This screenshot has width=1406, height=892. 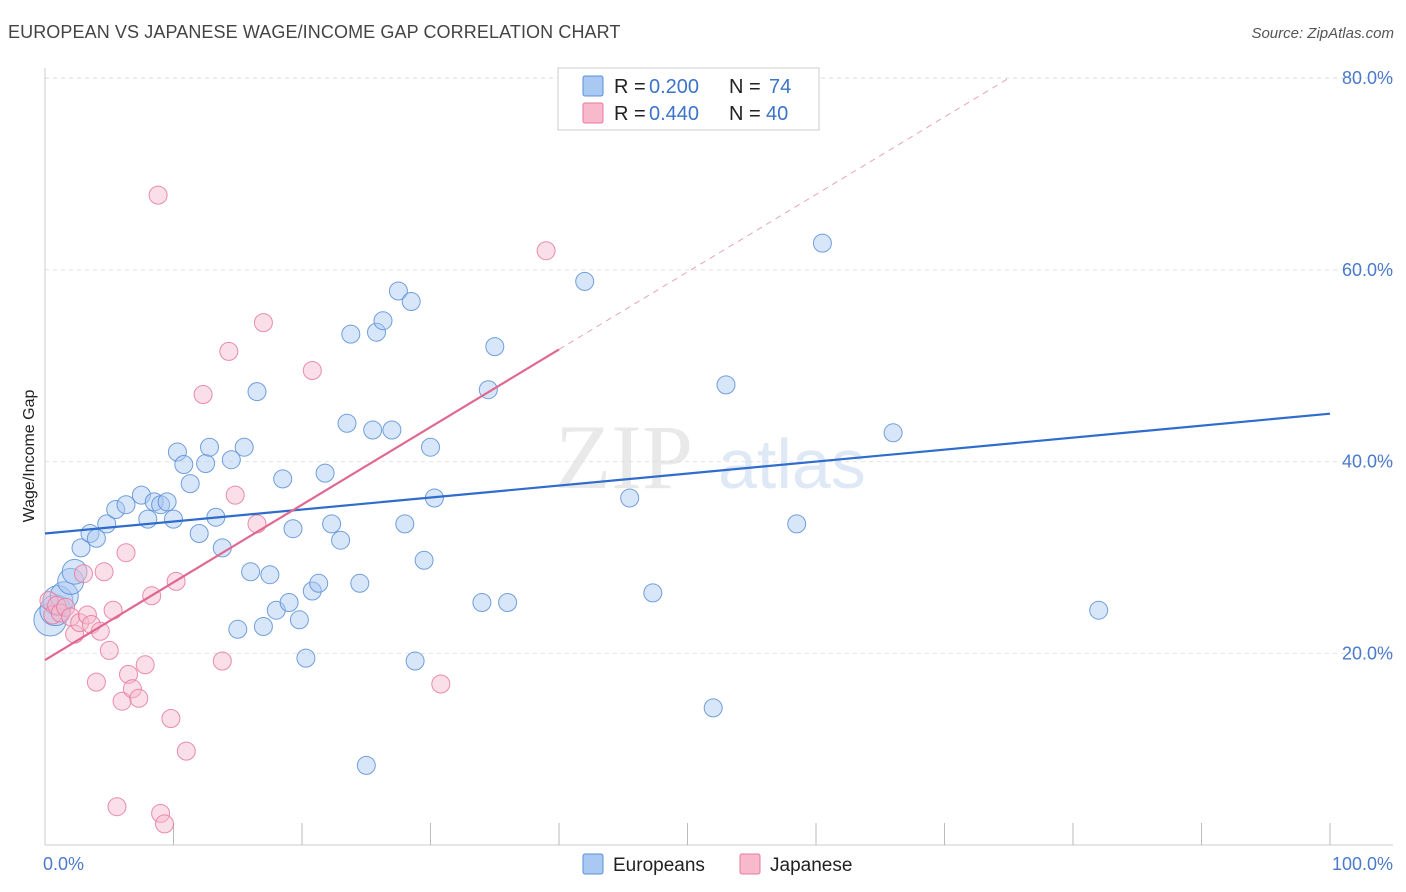 I want to click on japanese-trend-line, so click(x=302, y=504).